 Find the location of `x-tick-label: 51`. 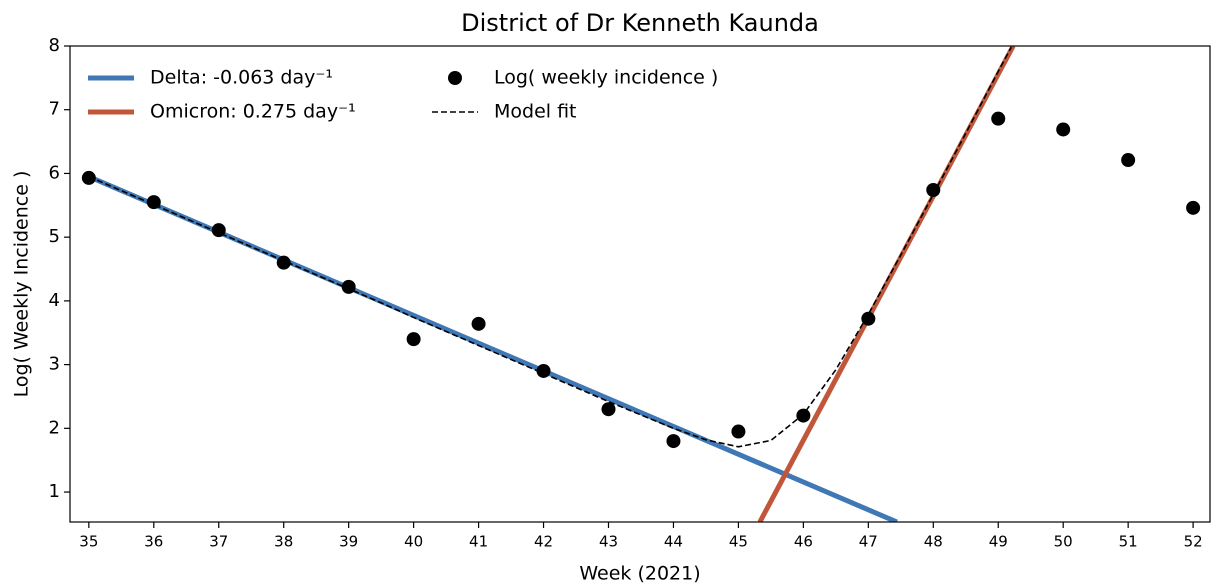

x-tick-label: 51 is located at coordinates (1128, 542).